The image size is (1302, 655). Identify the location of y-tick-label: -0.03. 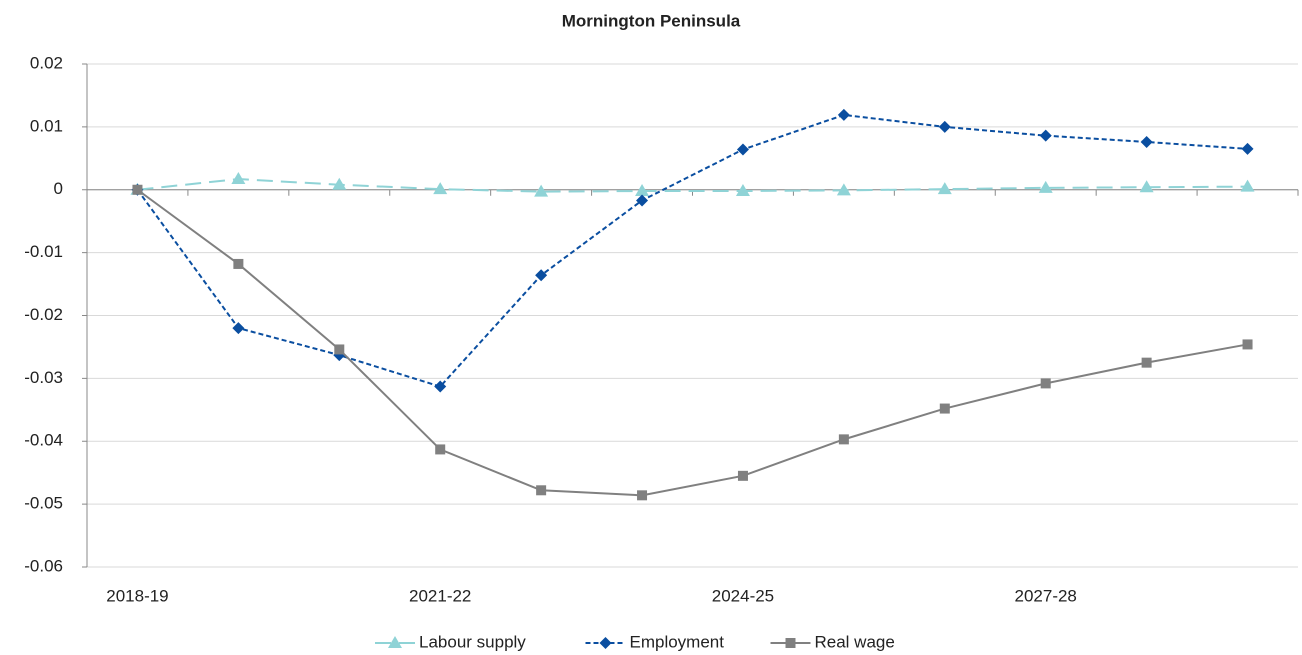
(43, 377).